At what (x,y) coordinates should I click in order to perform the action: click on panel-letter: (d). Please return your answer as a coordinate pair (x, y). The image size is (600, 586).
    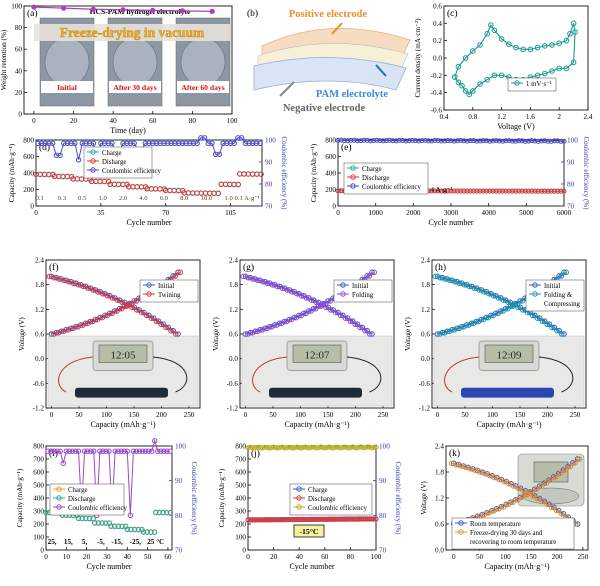
    Looking at the image, I should click on (44, 147).